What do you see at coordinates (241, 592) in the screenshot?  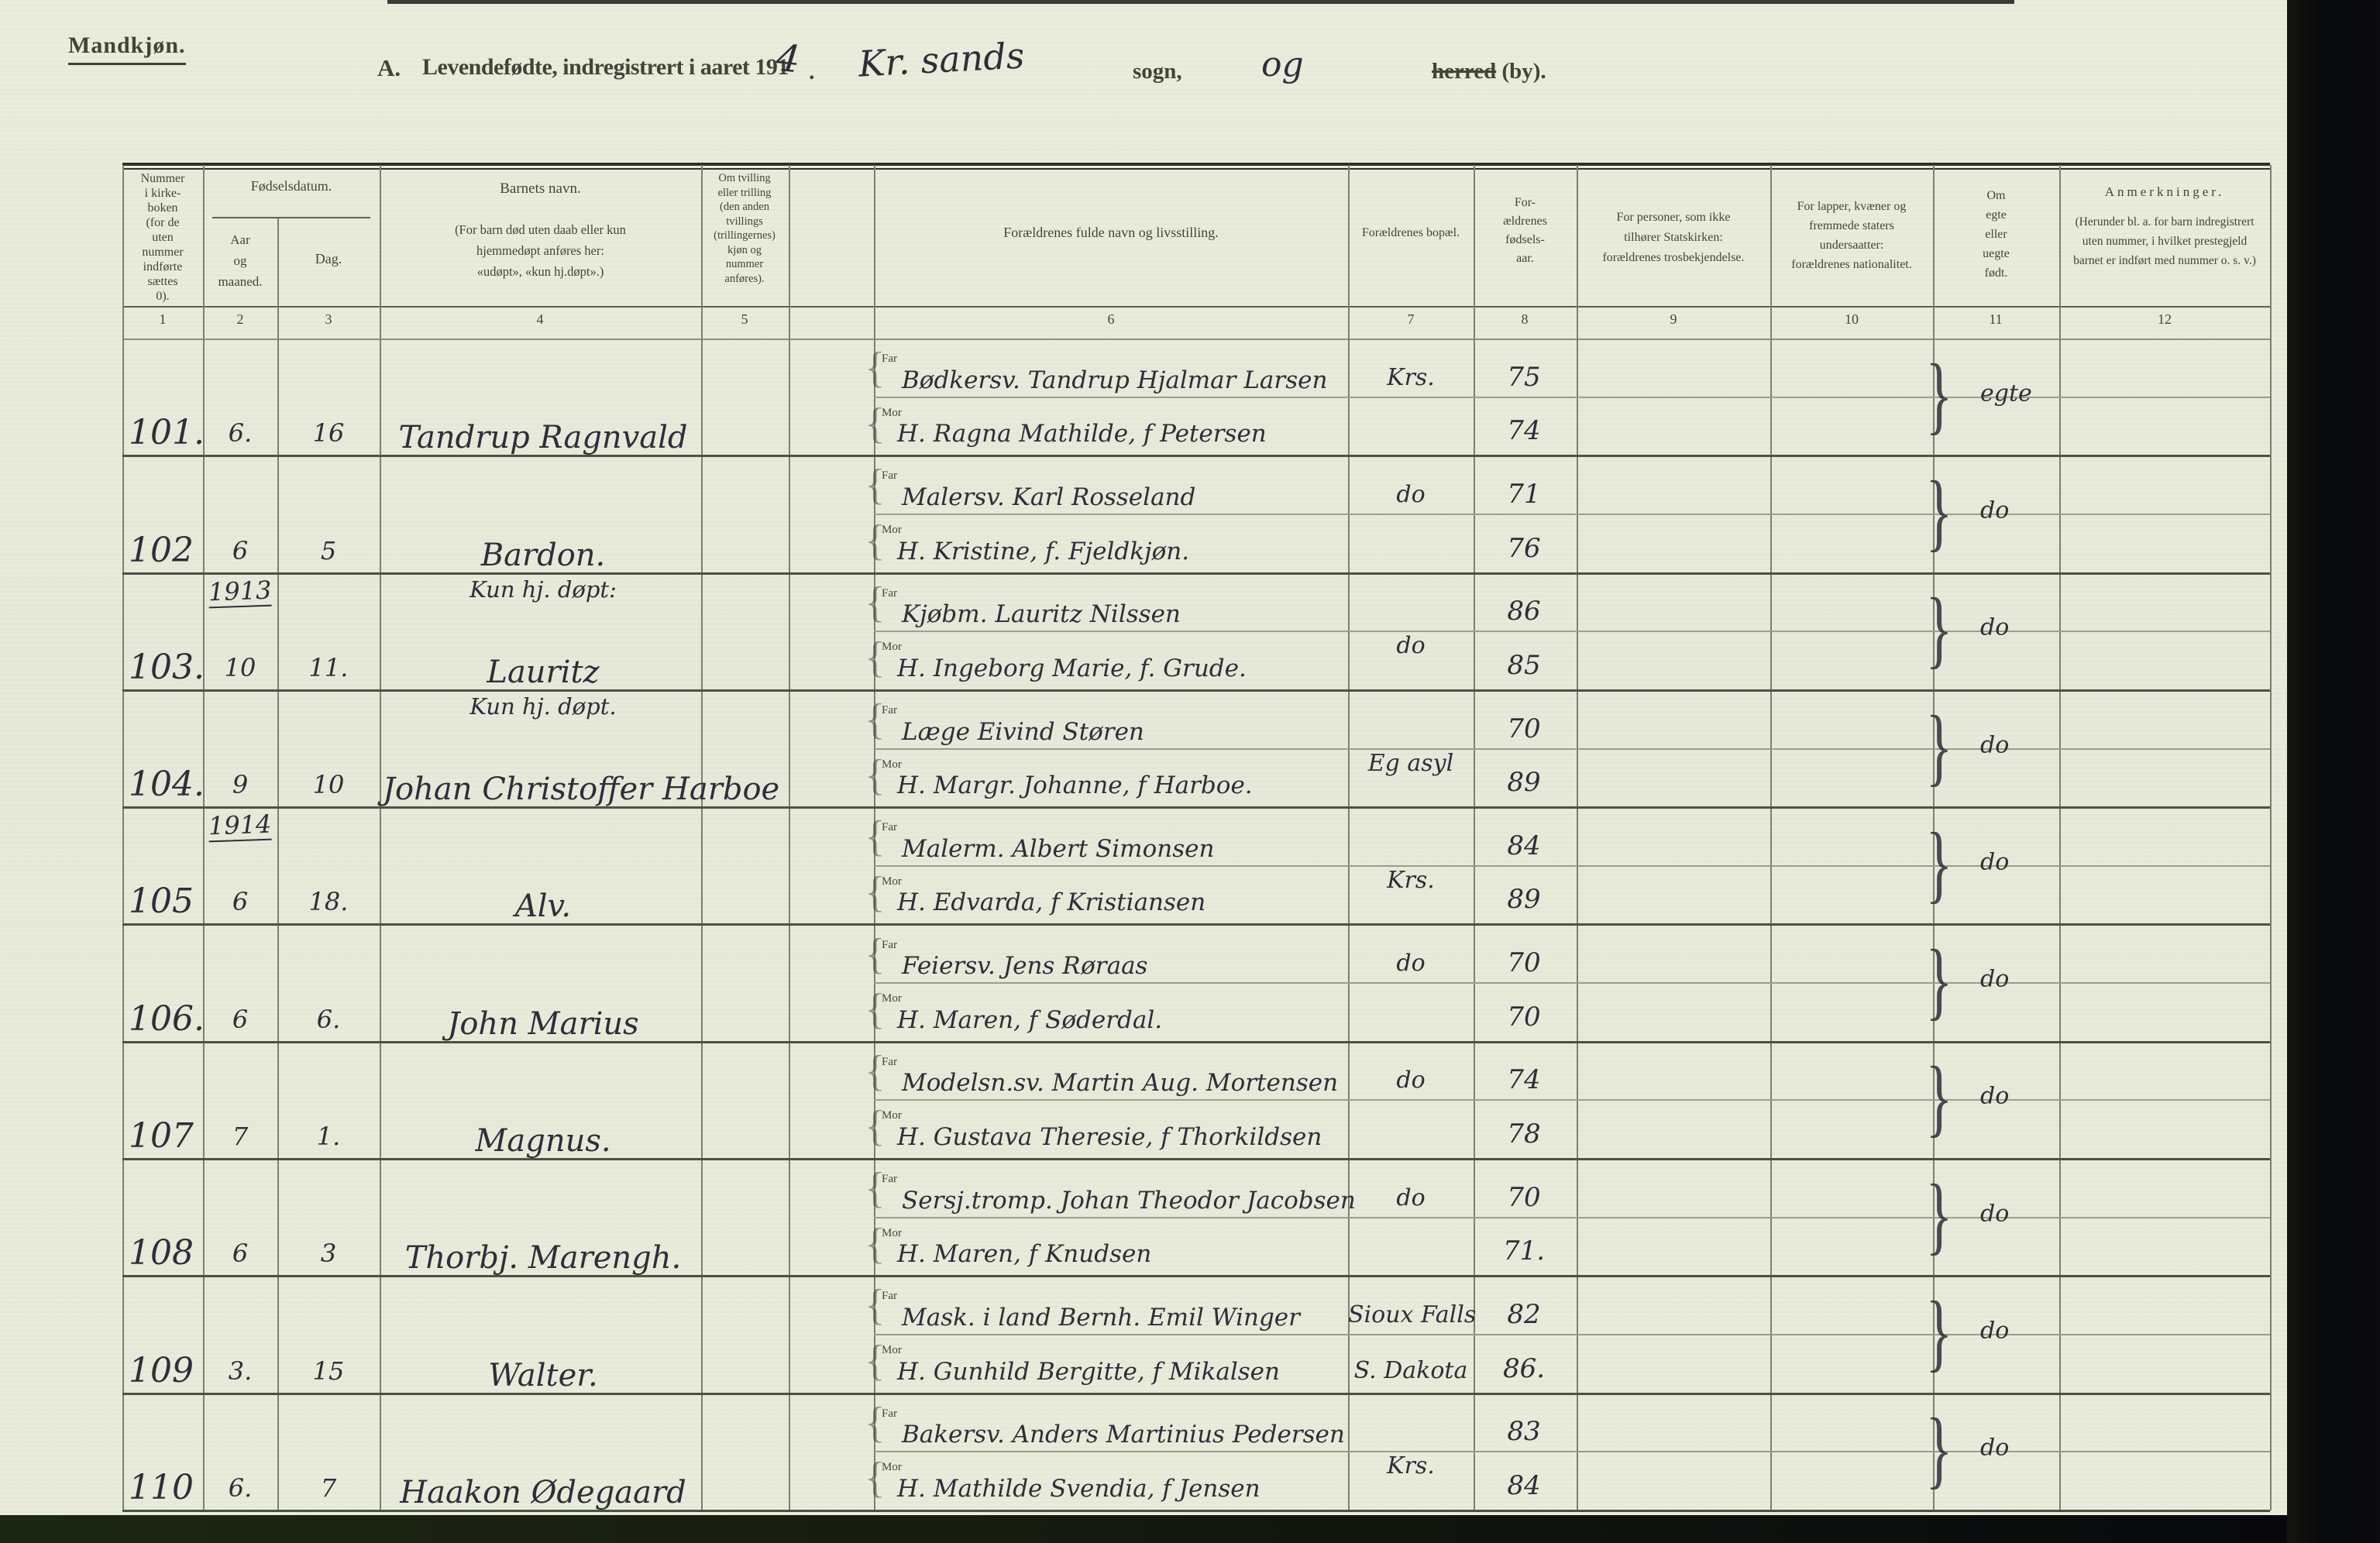 I see `birth-year-note: 1913` at bounding box center [241, 592].